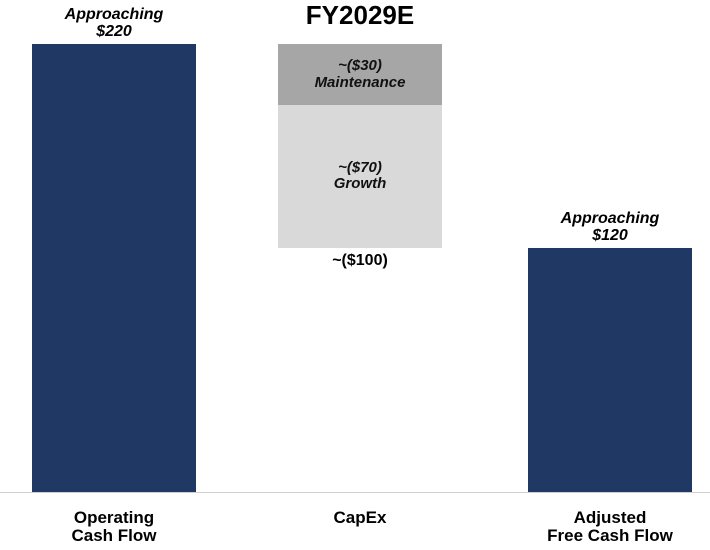 The image size is (710, 550). I want to click on segment-label: Growth, so click(360, 184).